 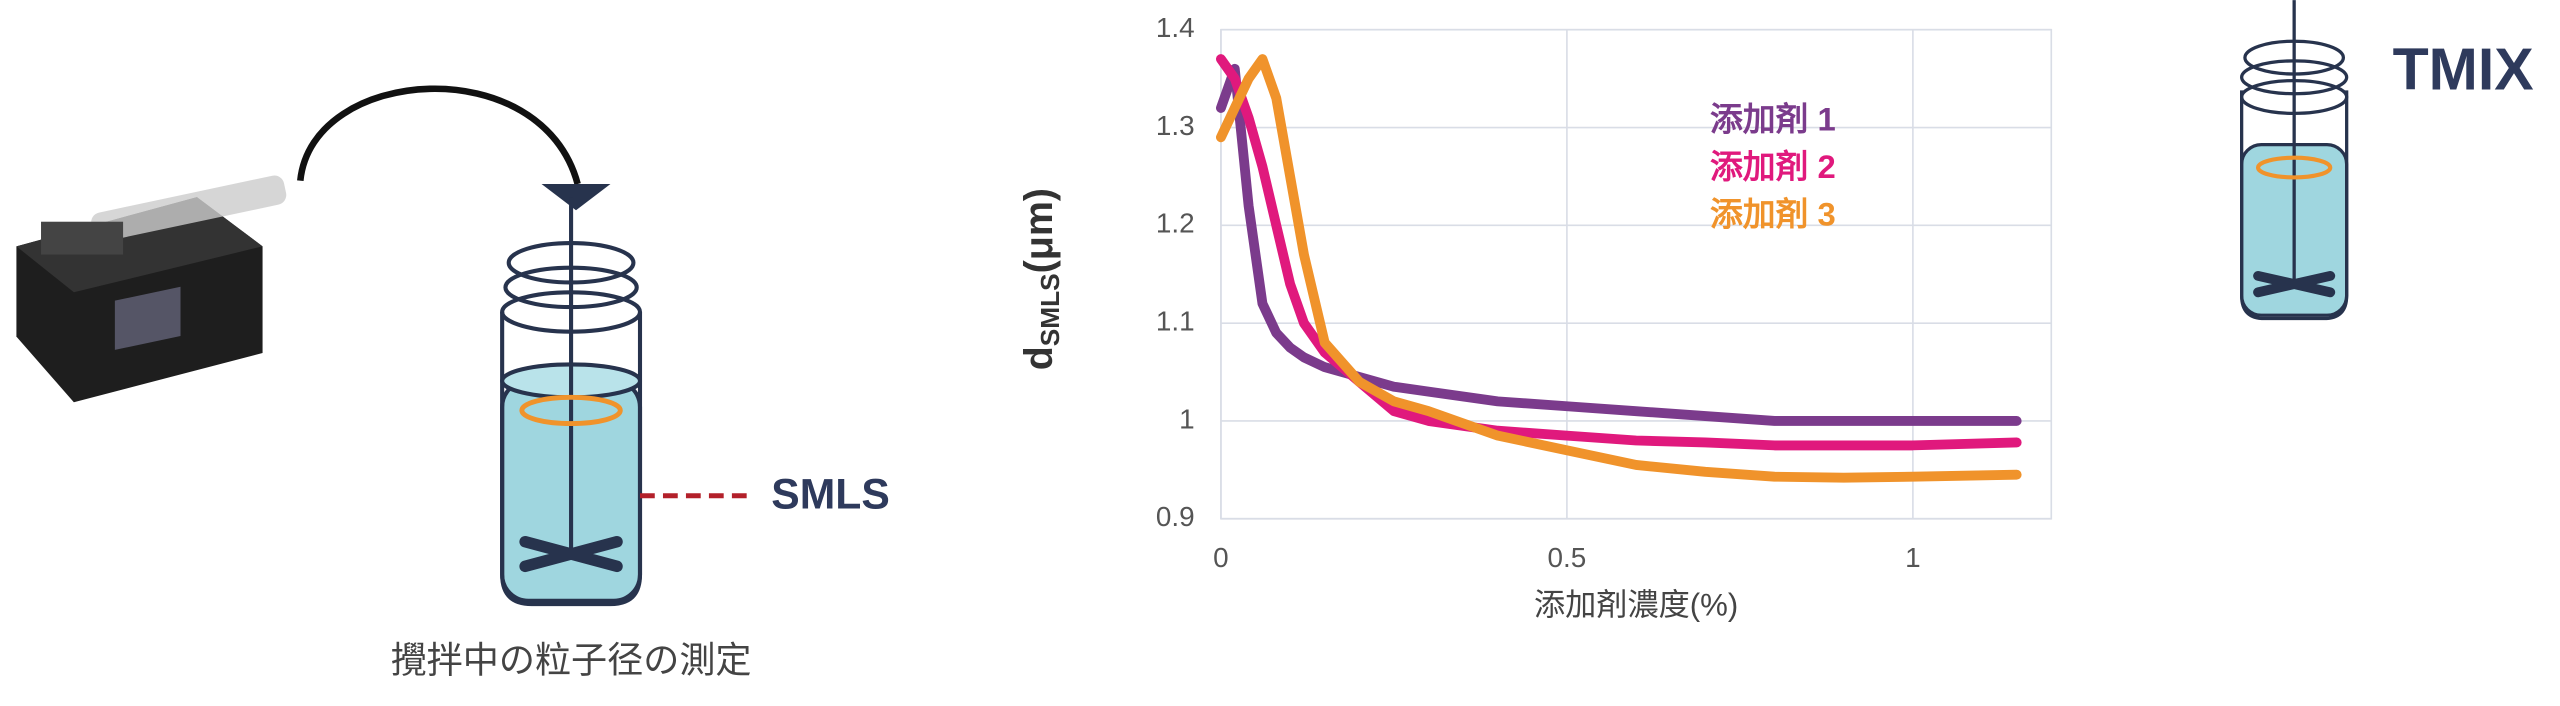 What do you see at coordinates (576, 197) in the screenshot?
I see `arrow-head` at bounding box center [576, 197].